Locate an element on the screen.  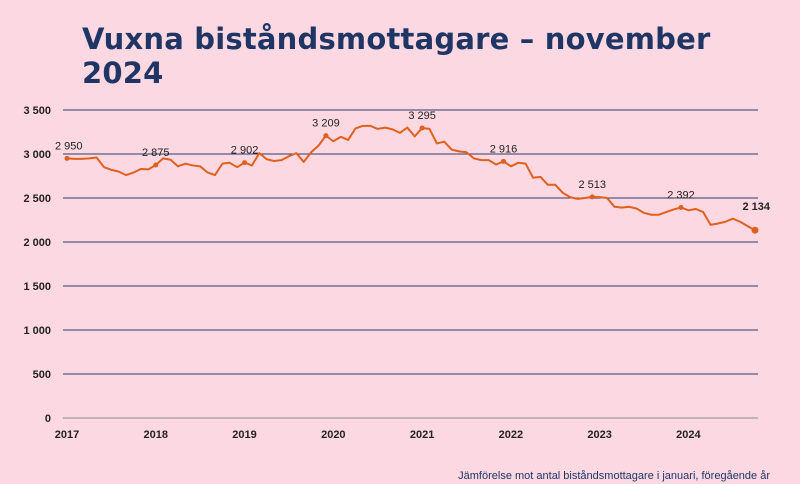
x-tick-label: 2018 is located at coordinates (156, 435).